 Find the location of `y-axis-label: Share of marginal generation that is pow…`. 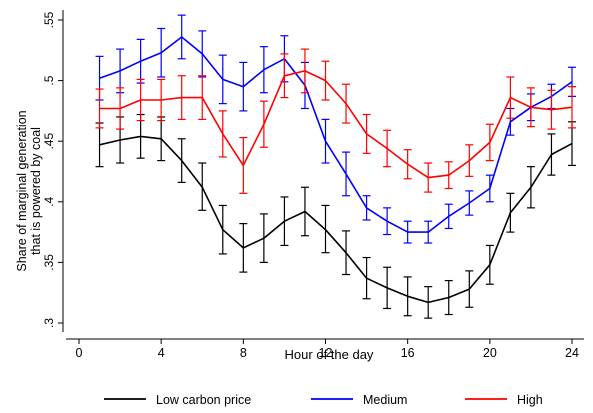

y-axis-label: Share of marginal generation that is pow… is located at coordinates (29, 190).